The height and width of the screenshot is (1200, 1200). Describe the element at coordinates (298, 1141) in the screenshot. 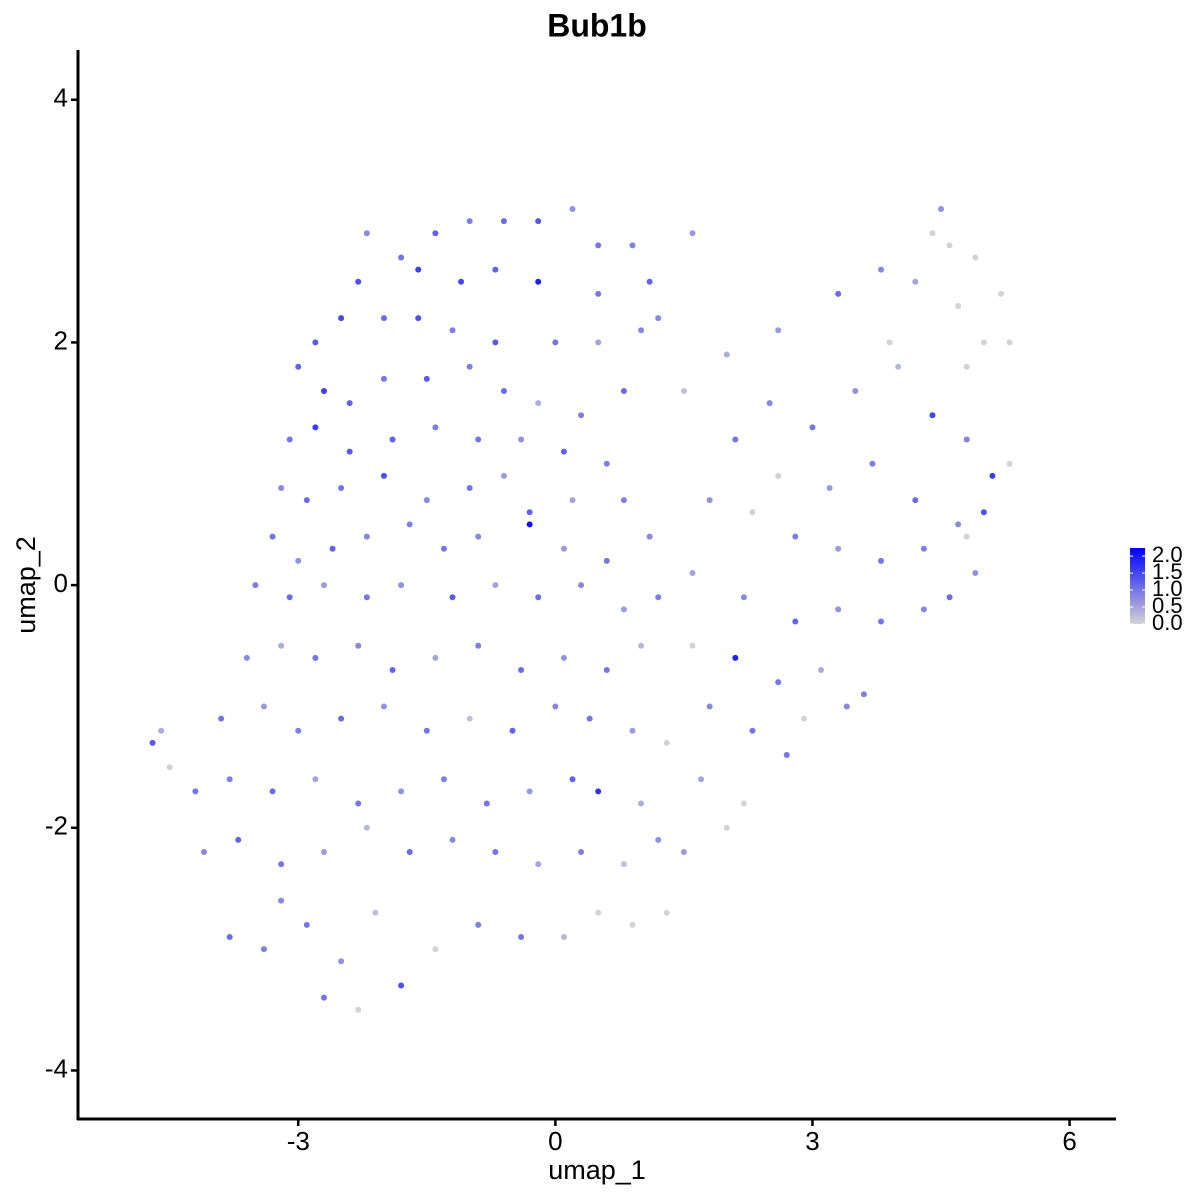

I see `x-tick-label: -3` at that location.